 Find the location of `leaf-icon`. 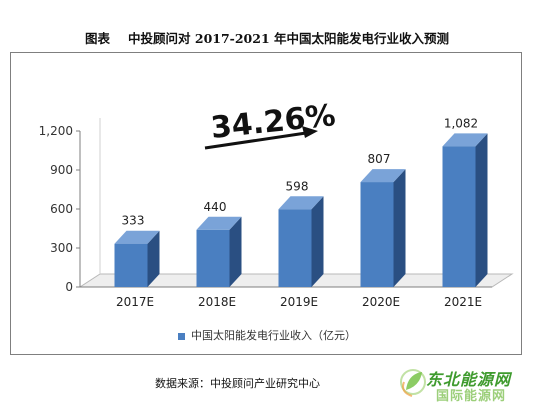

leaf-icon is located at coordinates (413, 383).